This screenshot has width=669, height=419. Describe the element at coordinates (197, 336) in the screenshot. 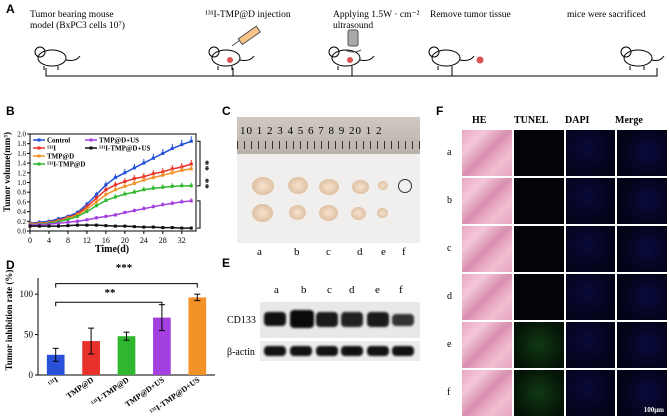

I see `bar` at that location.